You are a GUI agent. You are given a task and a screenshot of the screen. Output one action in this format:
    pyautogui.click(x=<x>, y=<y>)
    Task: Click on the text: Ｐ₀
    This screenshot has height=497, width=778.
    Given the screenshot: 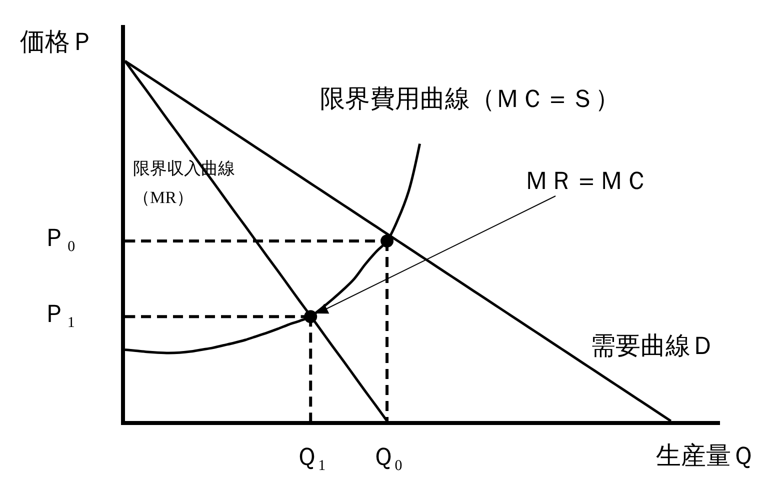 What is the action you would take?
    pyautogui.click(x=59, y=238)
    